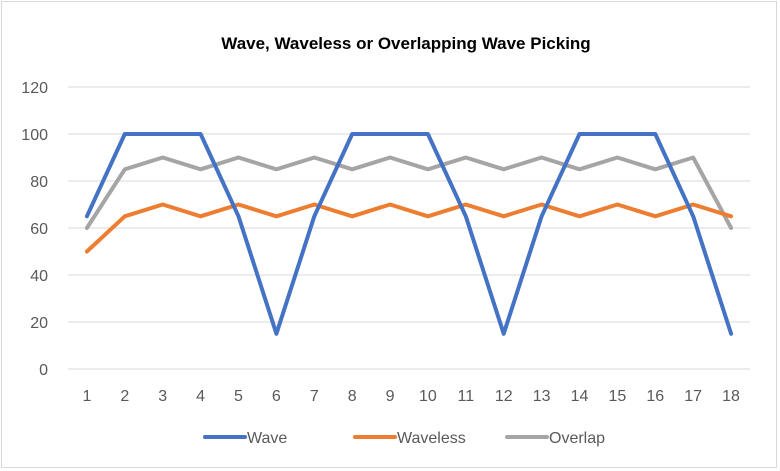 The height and width of the screenshot is (471, 780). I want to click on x-tick-label: 17, so click(693, 396).